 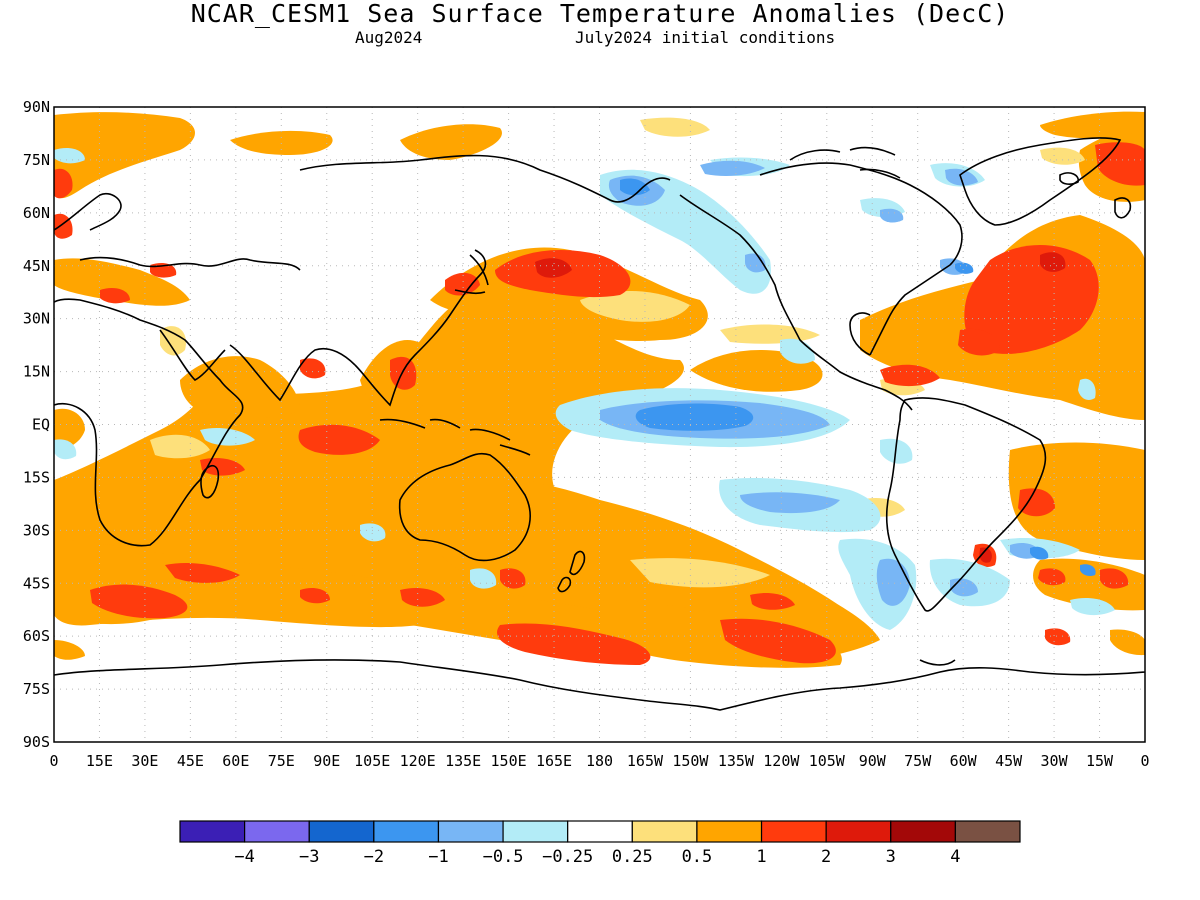 I want to click on colorbar-labels: −4 −3 −2 −1 −0.5 −0.25 0.25 0.5 1 2 3 4, so click(x=597, y=857).